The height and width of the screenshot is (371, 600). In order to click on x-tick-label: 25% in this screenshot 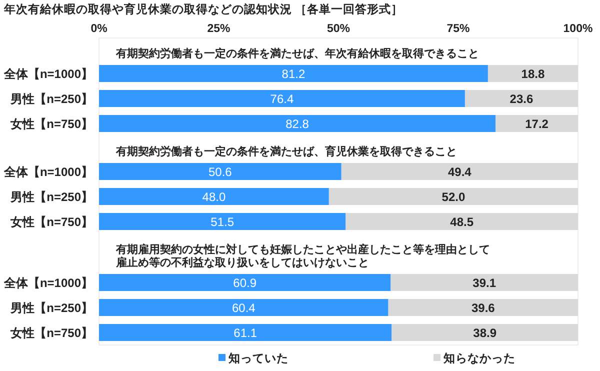, I will do `click(218, 29)`.